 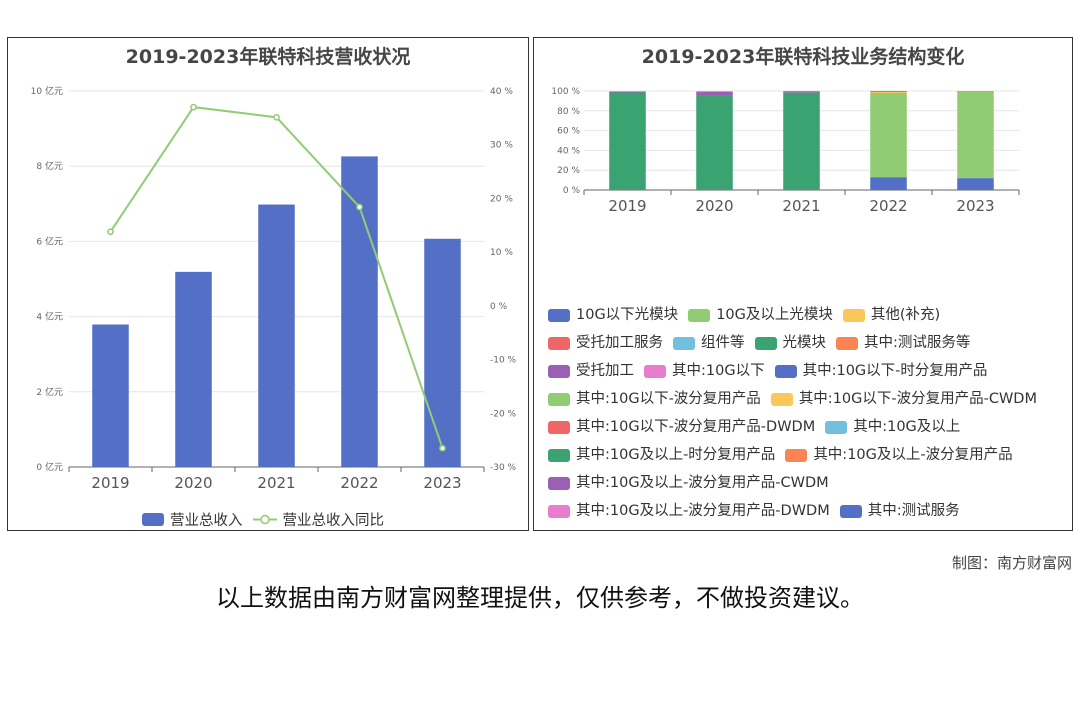 What do you see at coordinates (503, 414) in the screenshot?
I see `y2-tick-label: -20 %` at bounding box center [503, 414].